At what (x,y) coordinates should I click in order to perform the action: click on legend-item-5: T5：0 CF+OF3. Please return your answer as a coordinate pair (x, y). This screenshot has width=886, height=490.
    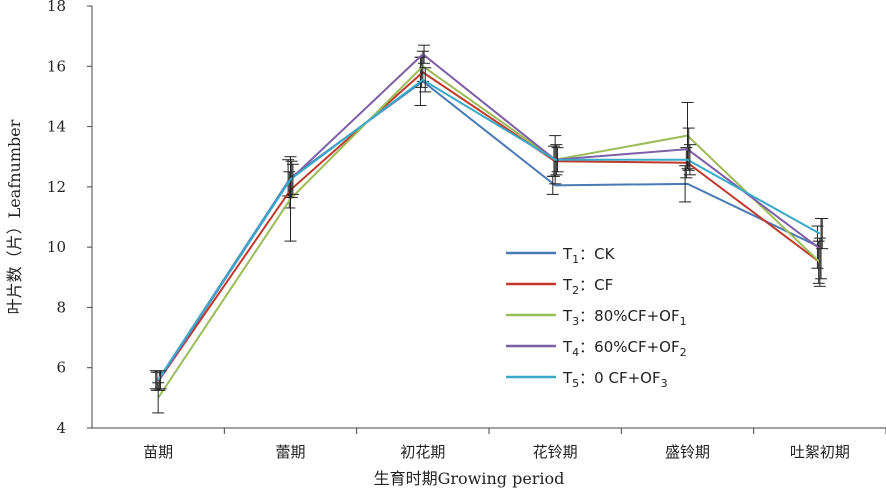
    Looking at the image, I should click on (587, 379).